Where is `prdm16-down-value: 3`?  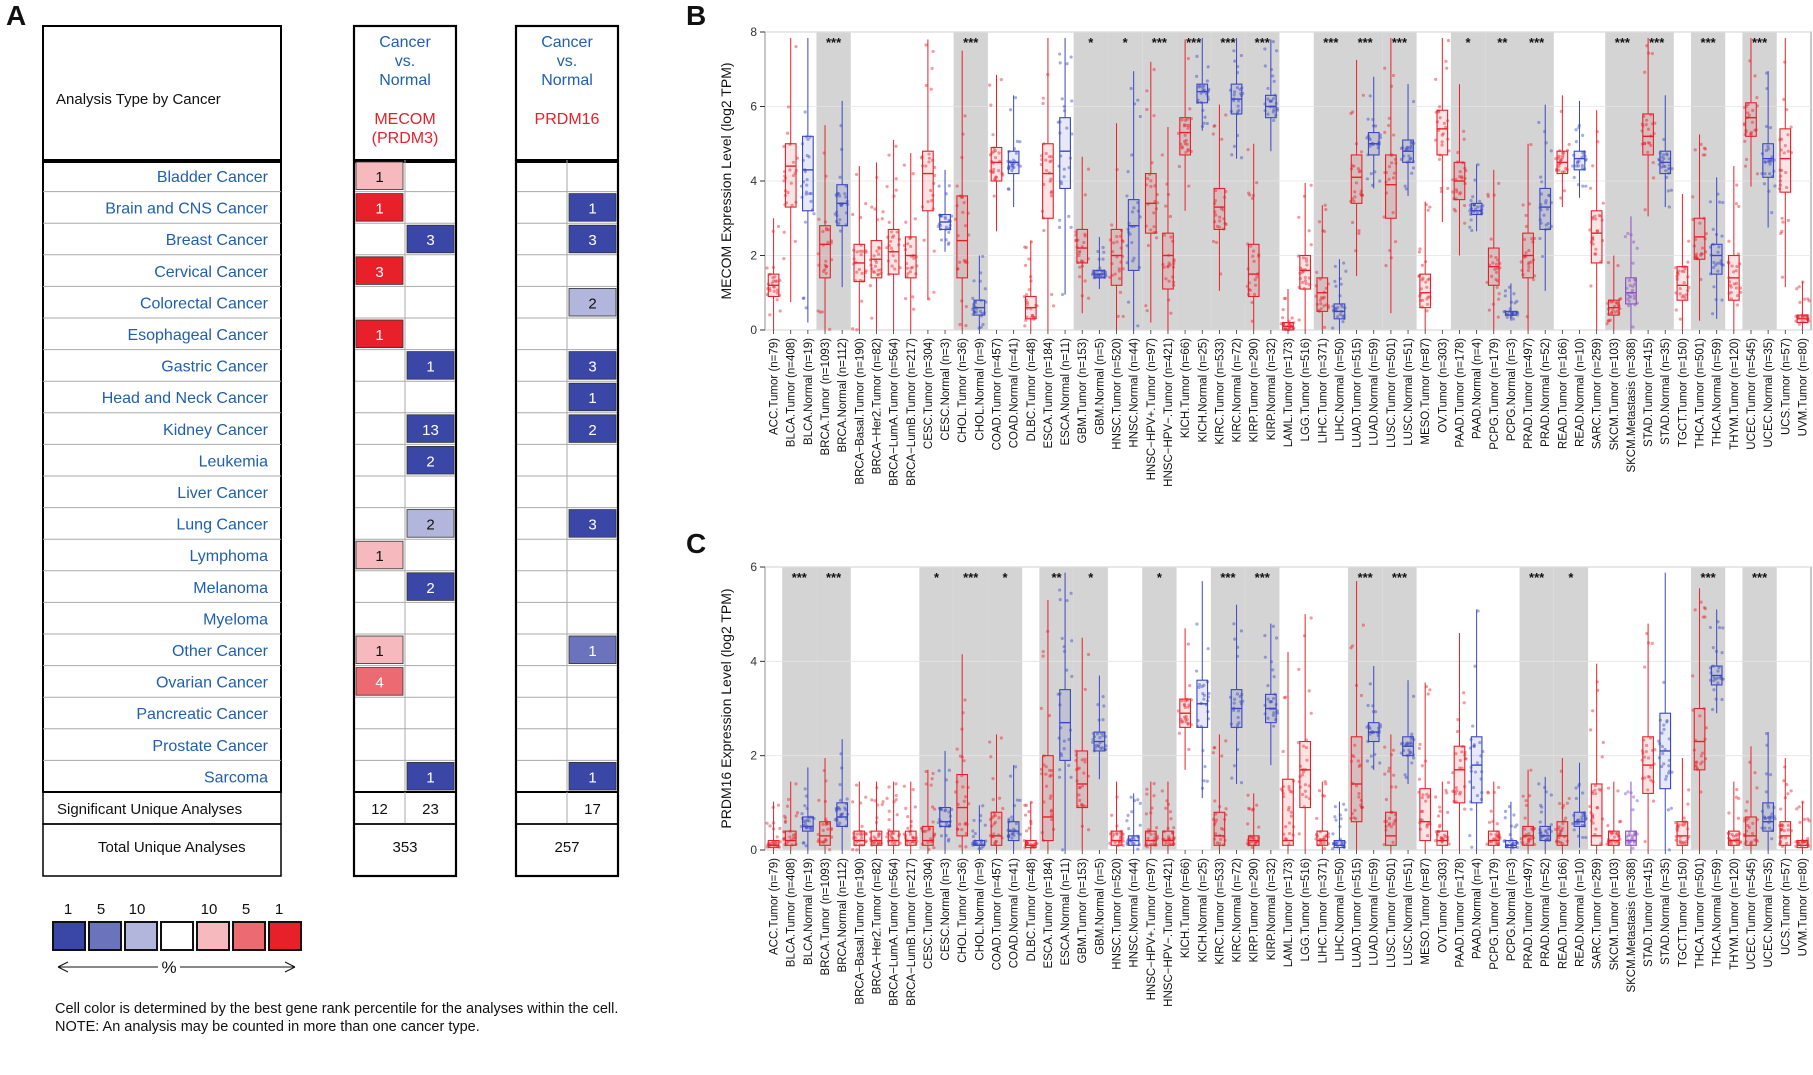
prdm16-down-value: 3 is located at coordinates (592, 525).